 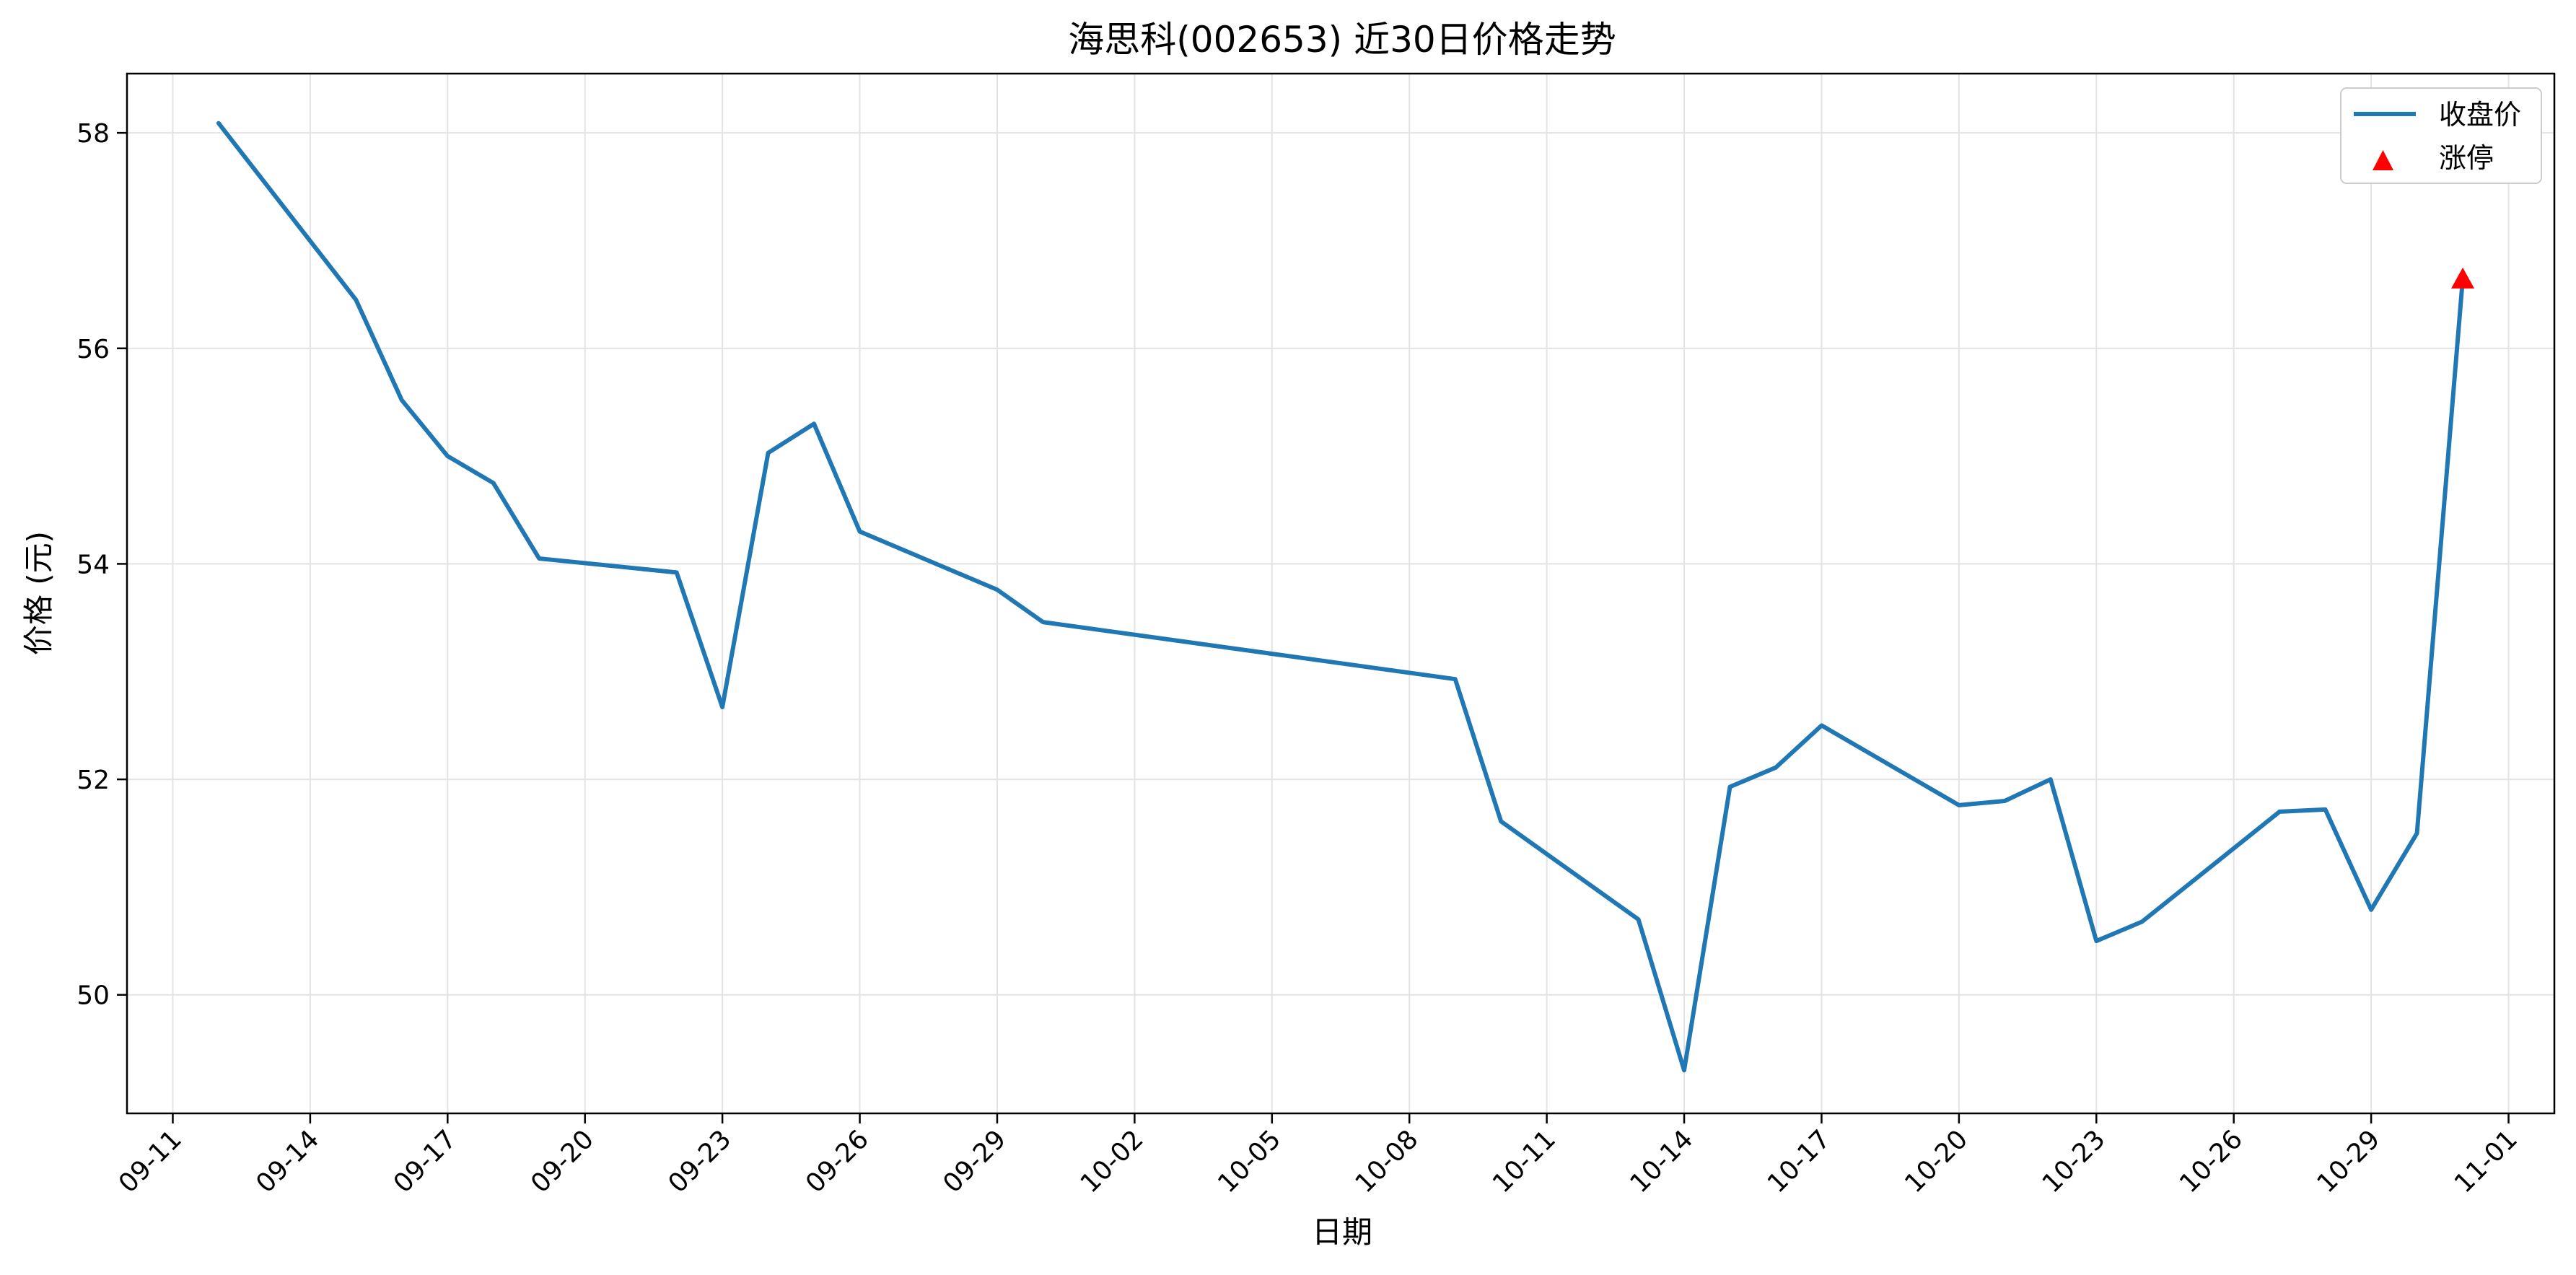 What do you see at coordinates (1387, 1161) in the screenshot?
I see `x-tick-label: 10-08` at bounding box center [1387, 1161].